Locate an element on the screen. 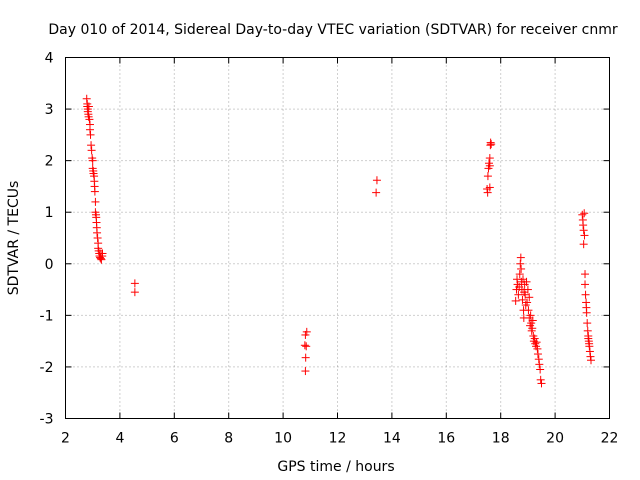  y-tick-label: 3 is located at coordinates (49, 110).